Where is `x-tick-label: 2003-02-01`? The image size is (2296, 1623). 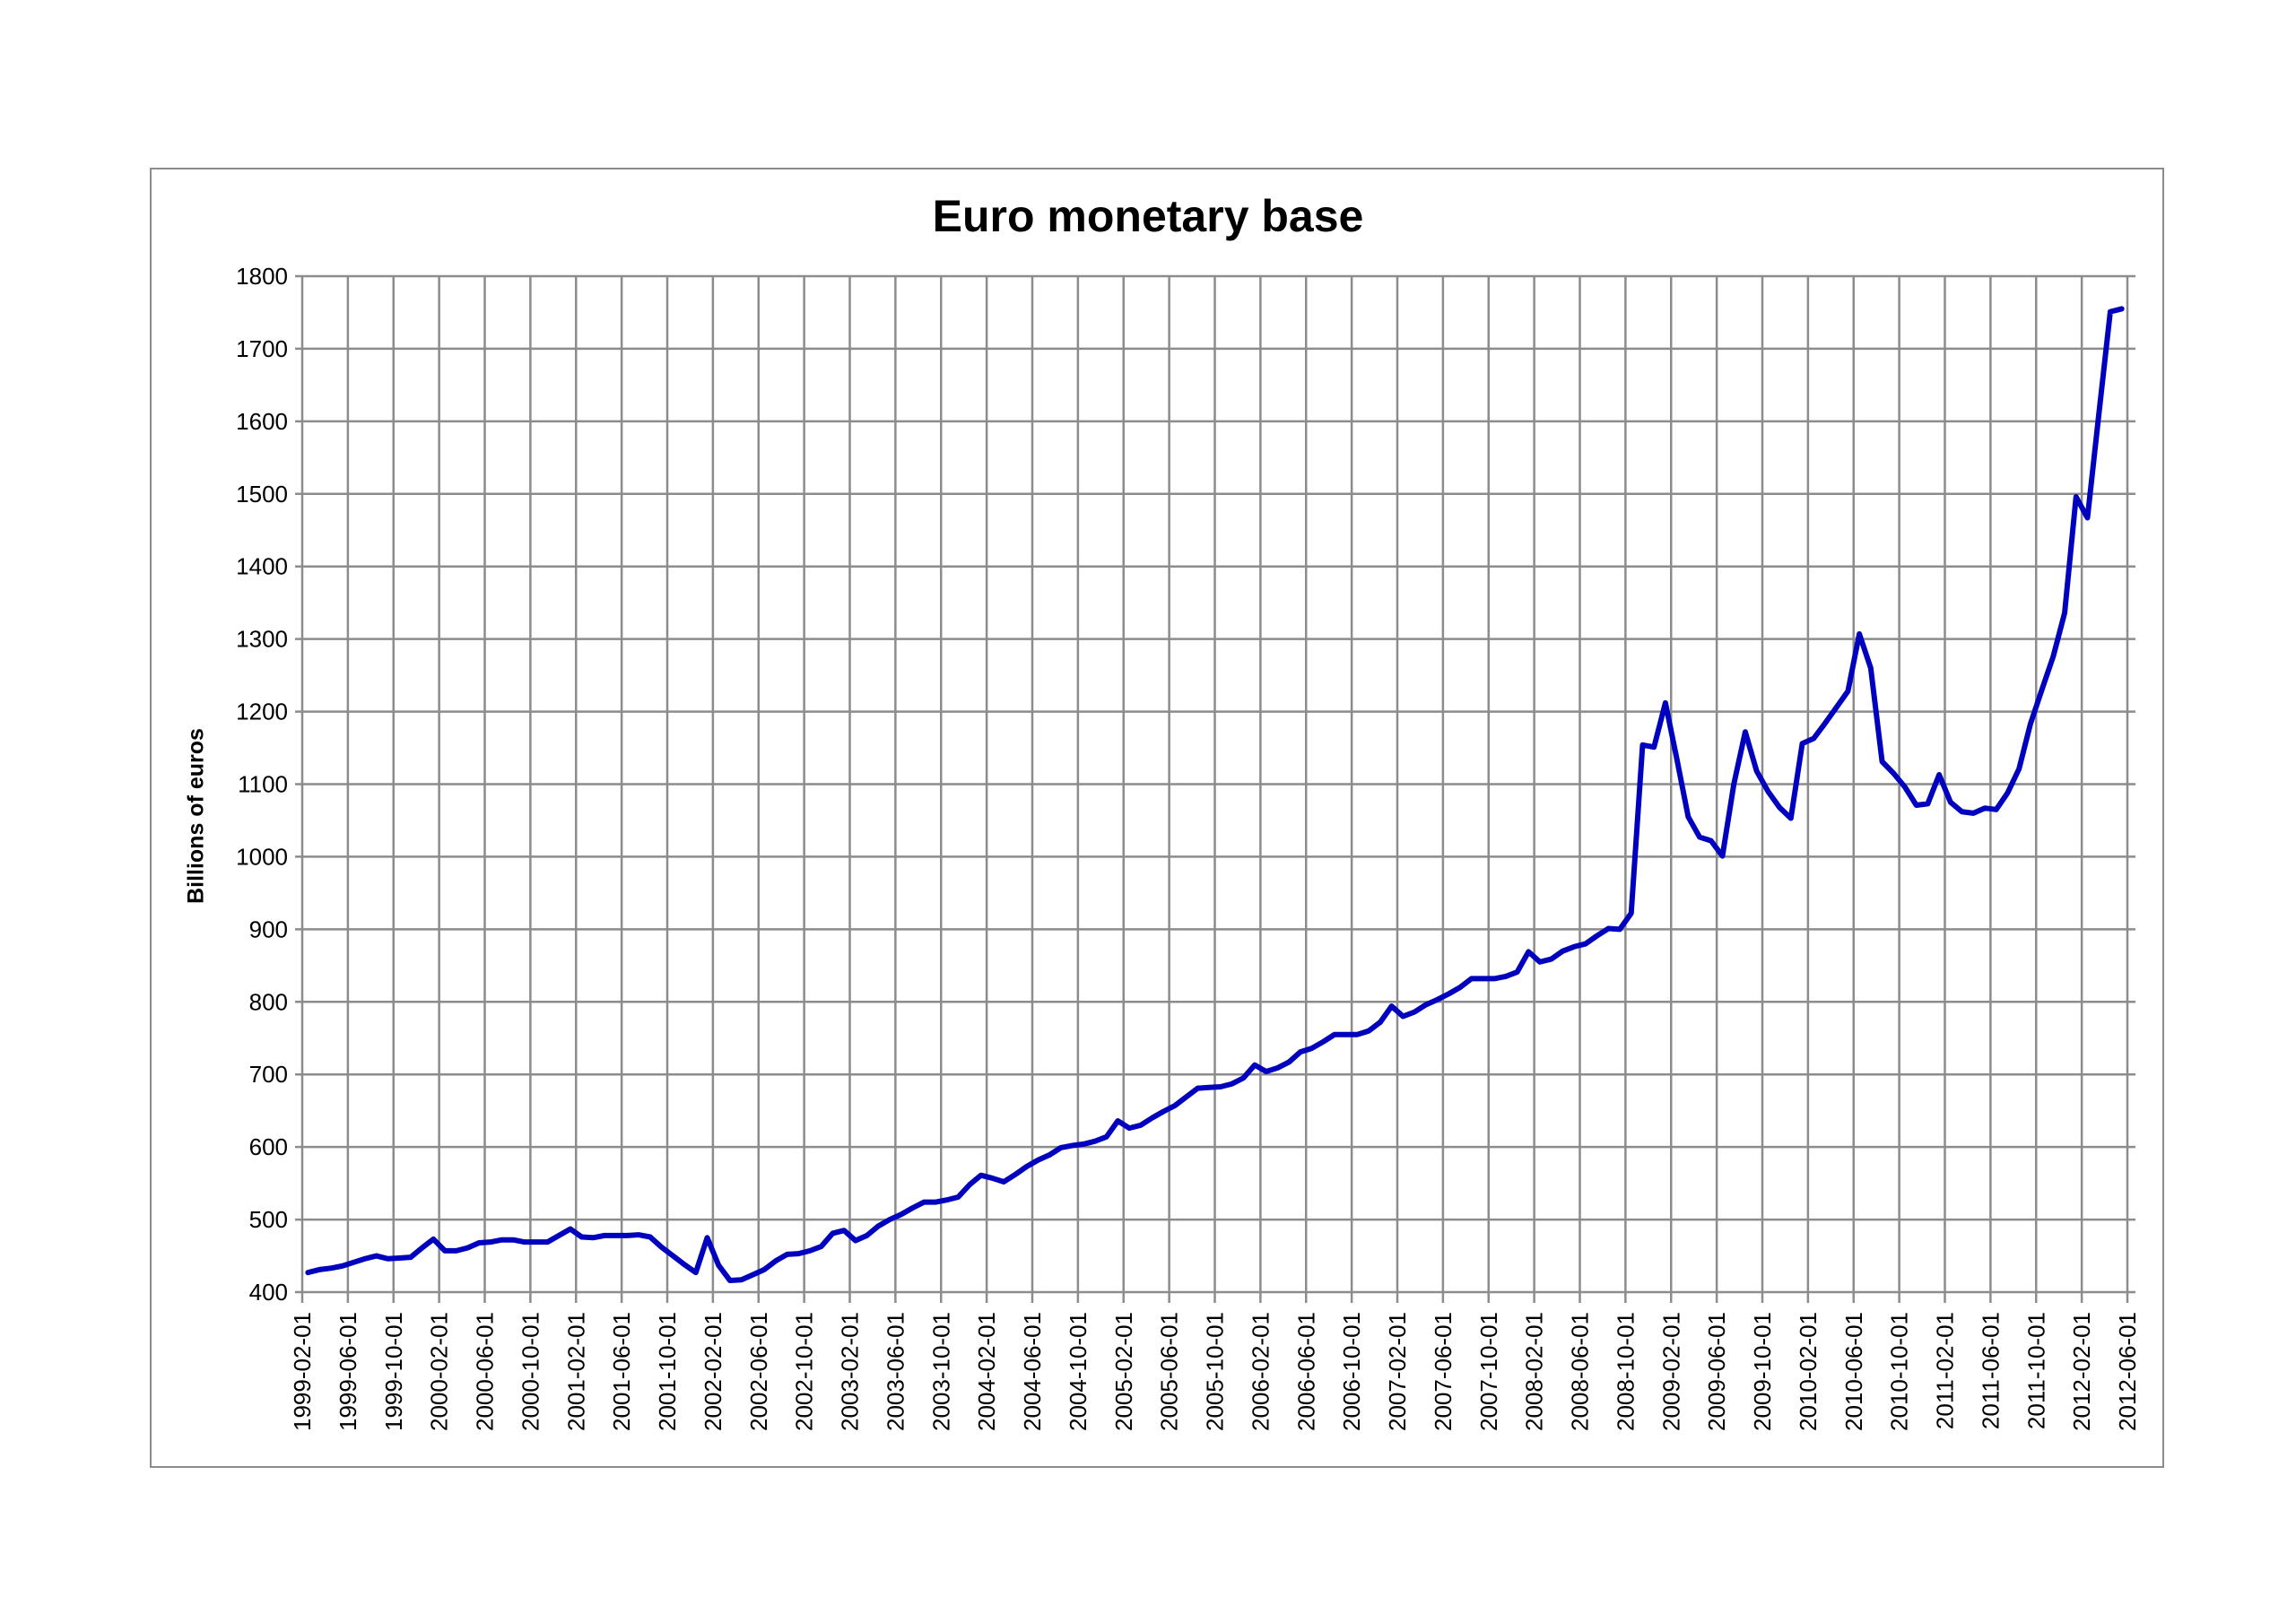
x-tick-label: 2003-02-01 is located at coordinates (850, 1371).